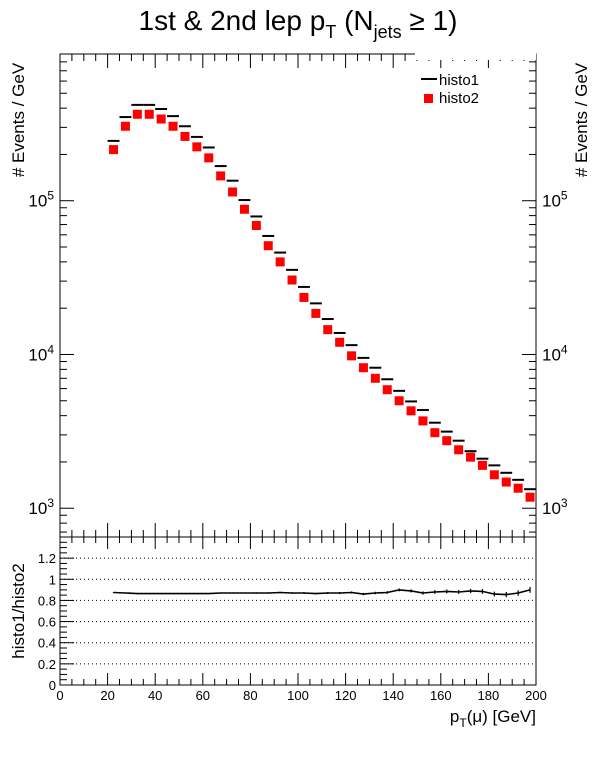 The image size is (596, 772). What do you see at coordinates (47, 558) in the screenshot?
I see `ratio-y-tick-label: 1.2` at bounding box center [47, 558].